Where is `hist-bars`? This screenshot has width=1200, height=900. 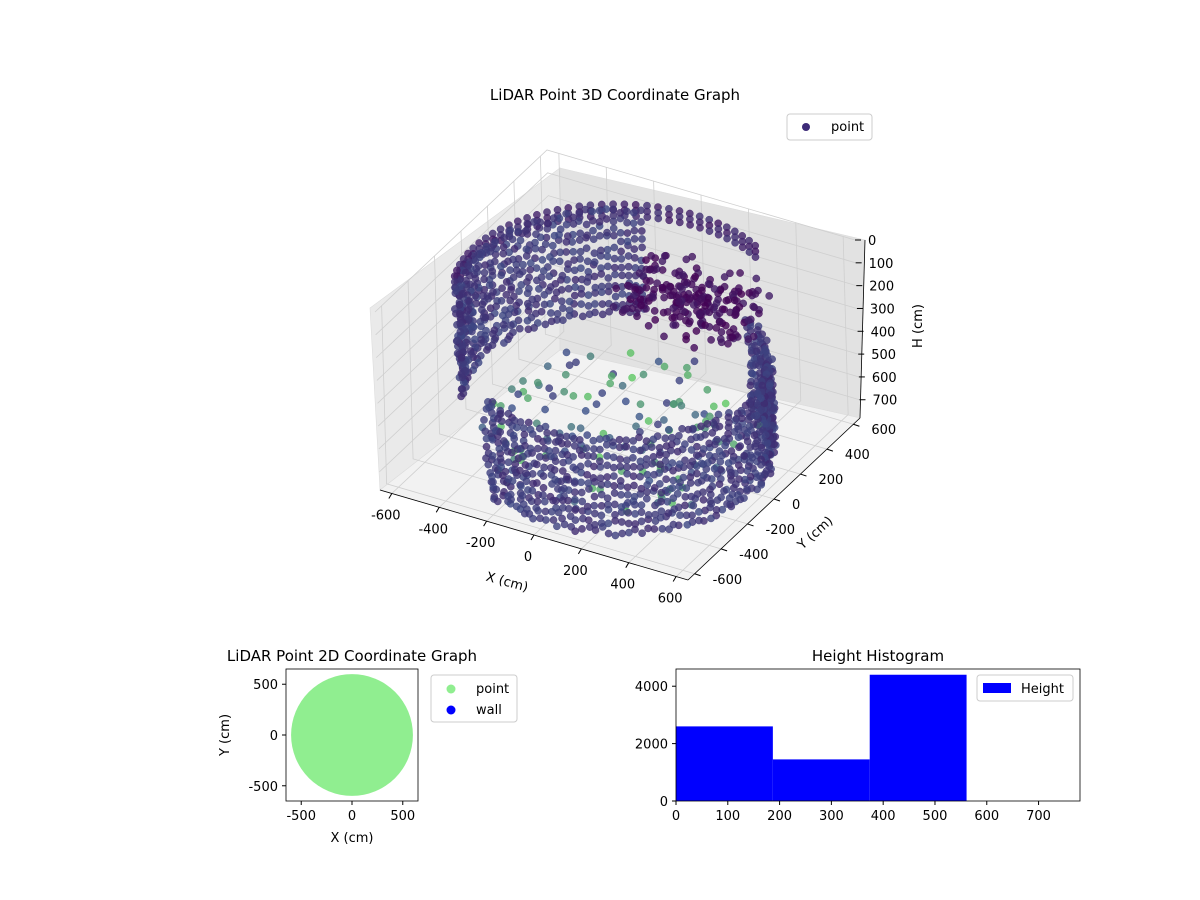
hist-bars is located at coordinates (821, 737).